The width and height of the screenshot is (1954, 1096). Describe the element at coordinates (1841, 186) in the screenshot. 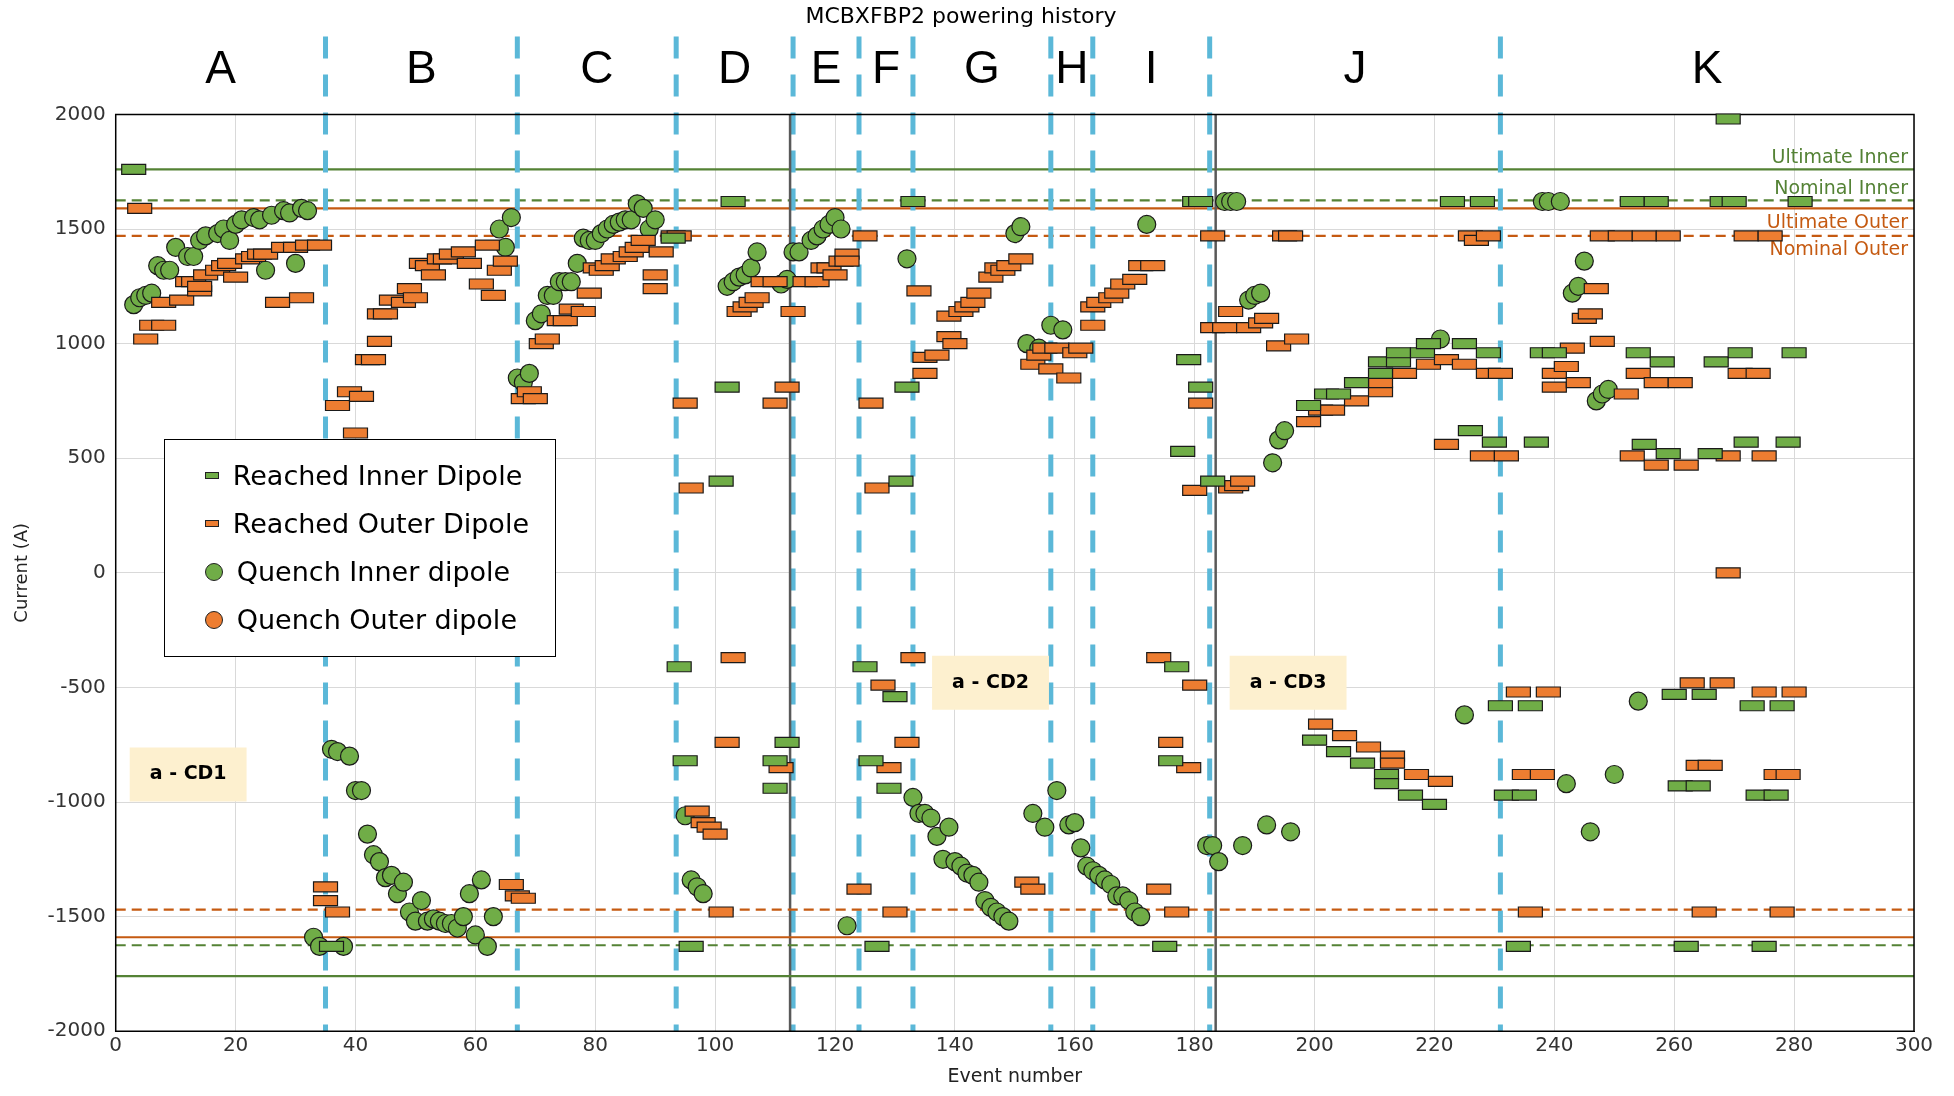

I see `ref-line-label: Nominal Inner` at that location.